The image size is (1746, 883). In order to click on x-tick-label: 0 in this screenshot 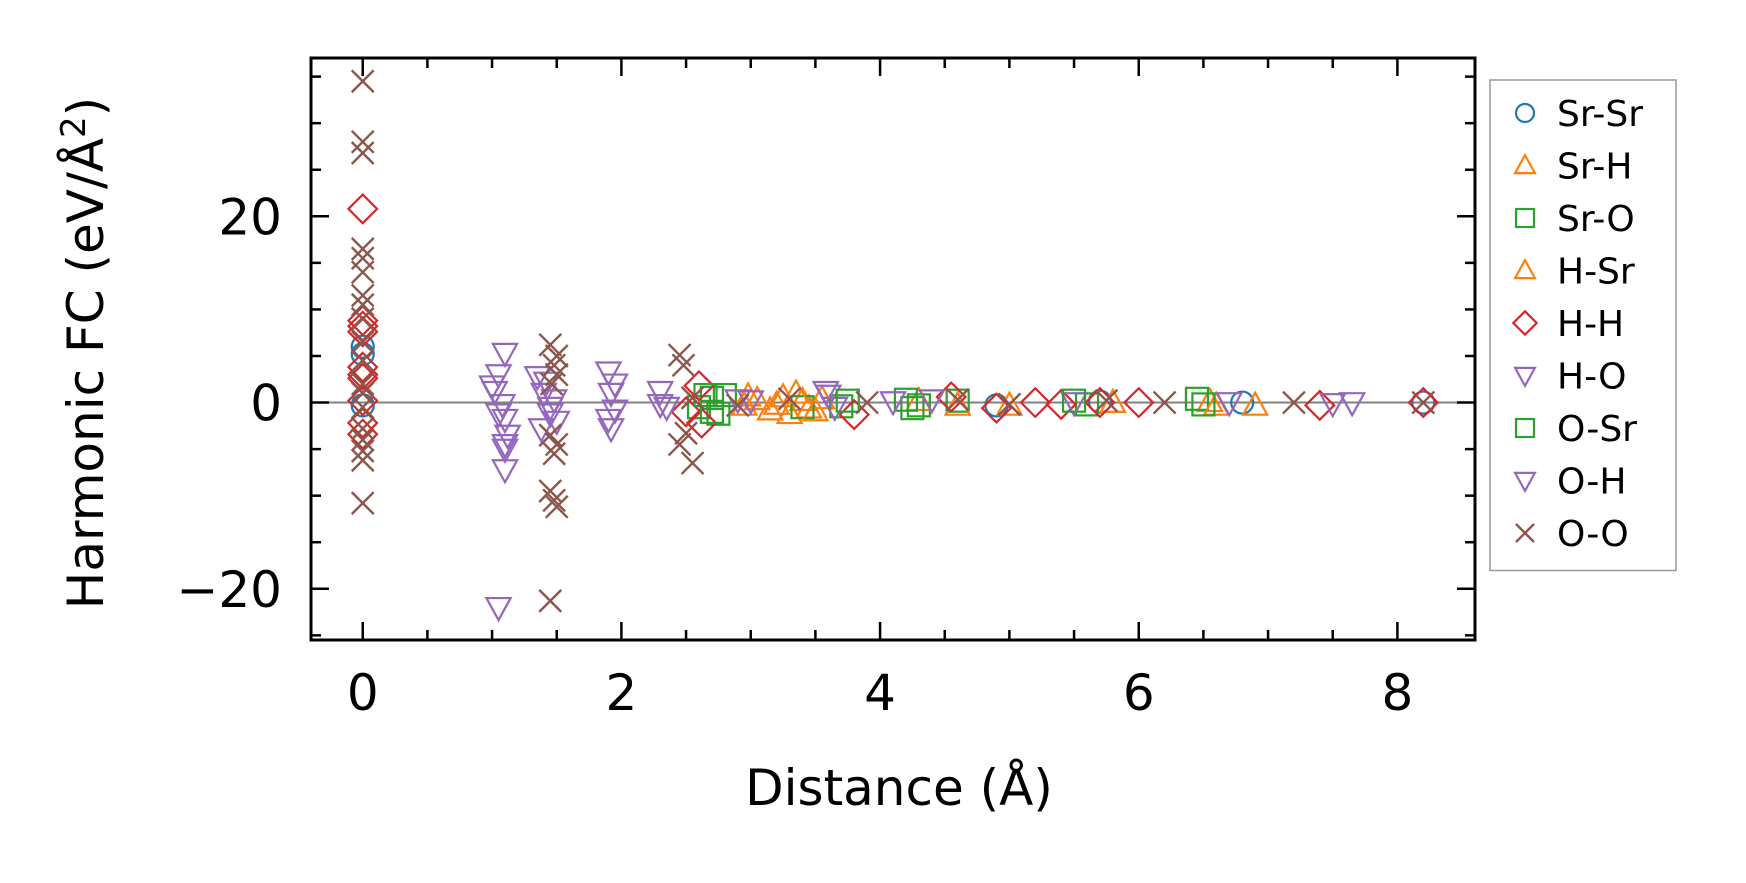, I will do `click(363, 693)`.